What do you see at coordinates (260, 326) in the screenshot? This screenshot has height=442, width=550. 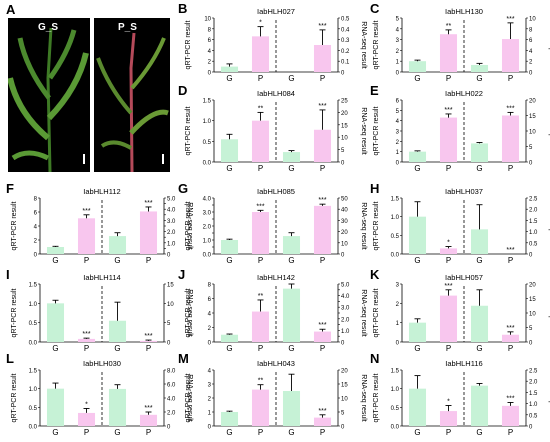 I see `bar-p-j` at bounding box center [260, 326].